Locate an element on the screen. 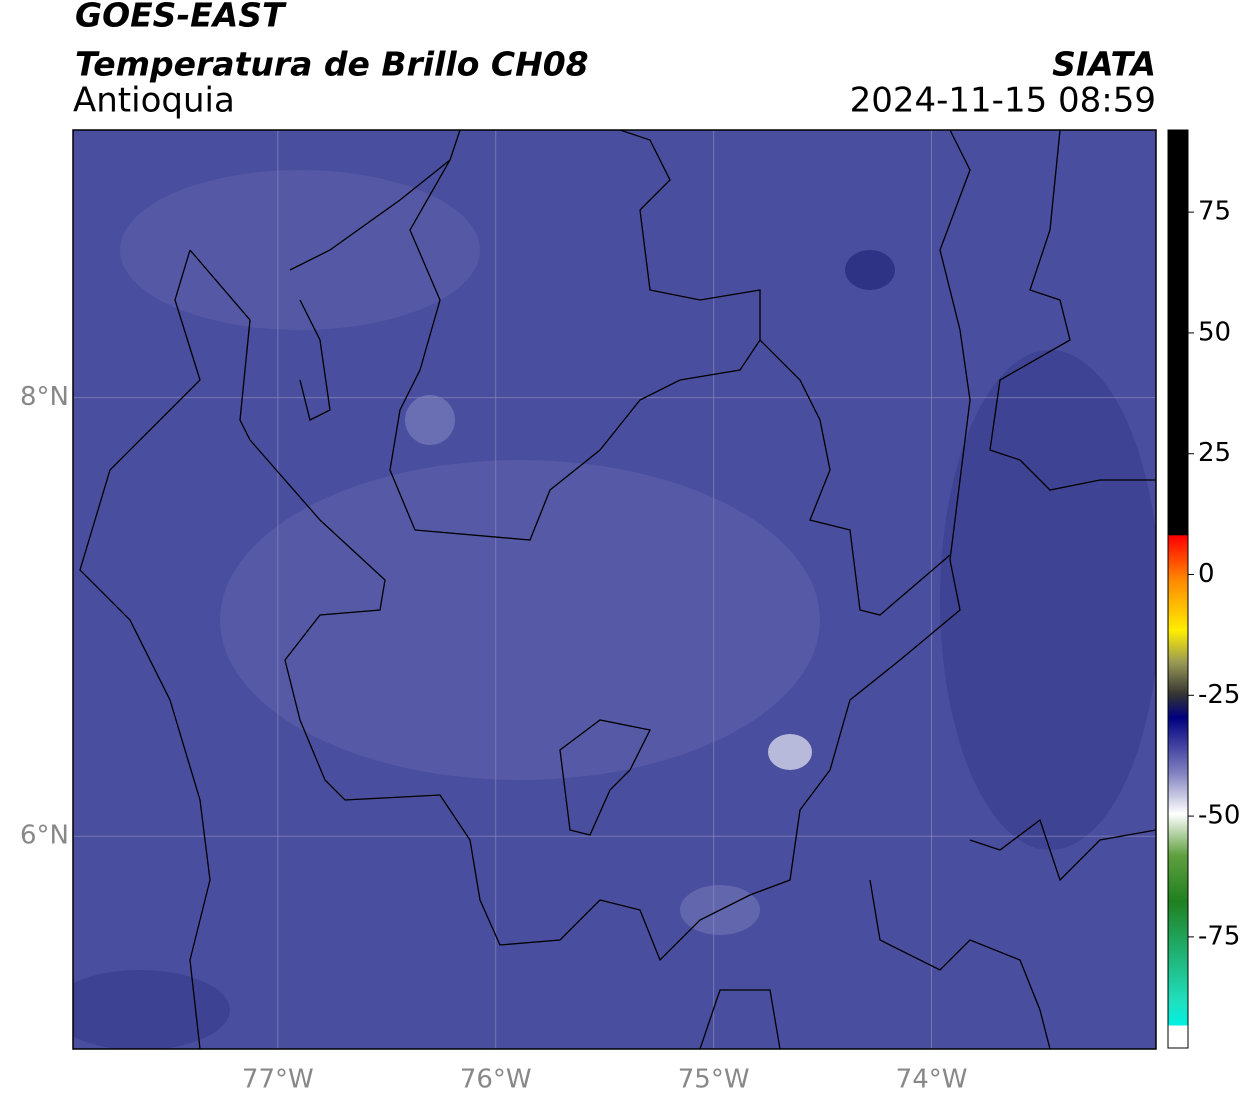 This screenshot has width=1252, height=1099. colorbar-tick-label: 50 is located at coordinates (1214, 332).